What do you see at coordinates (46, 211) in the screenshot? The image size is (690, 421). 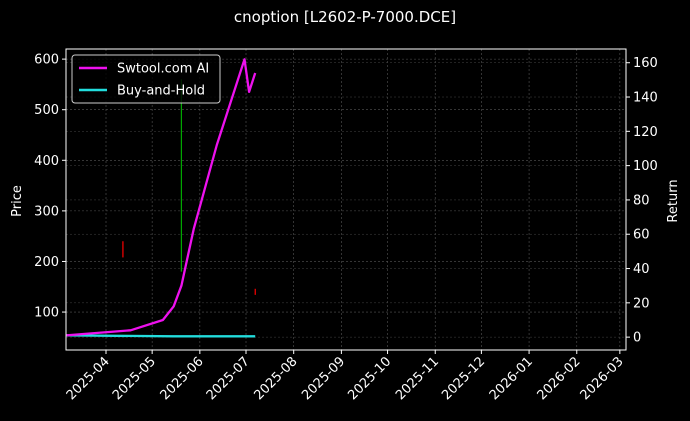 I see `y-left-tick-label: 300` at bounding box center [46, 211].